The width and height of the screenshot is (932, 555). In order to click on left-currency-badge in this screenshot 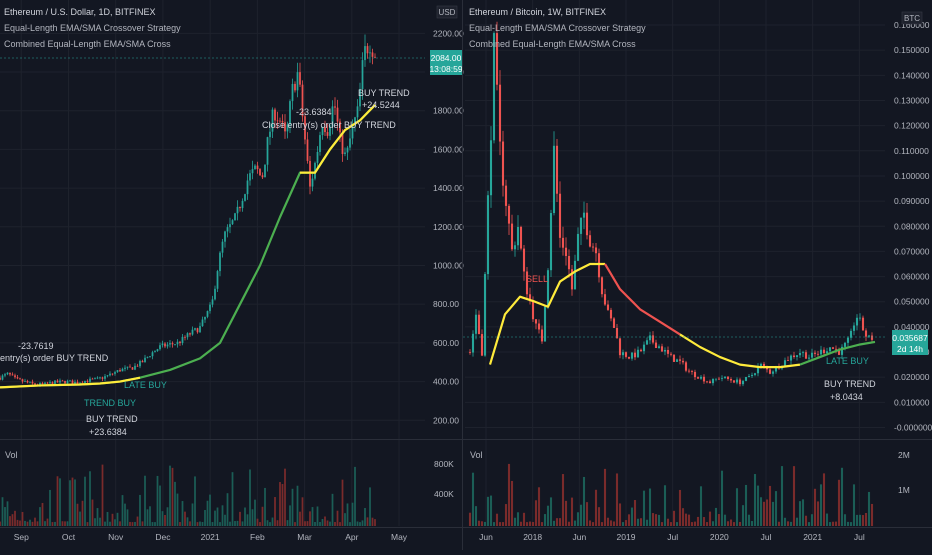, I will do `click(447, 12)`.